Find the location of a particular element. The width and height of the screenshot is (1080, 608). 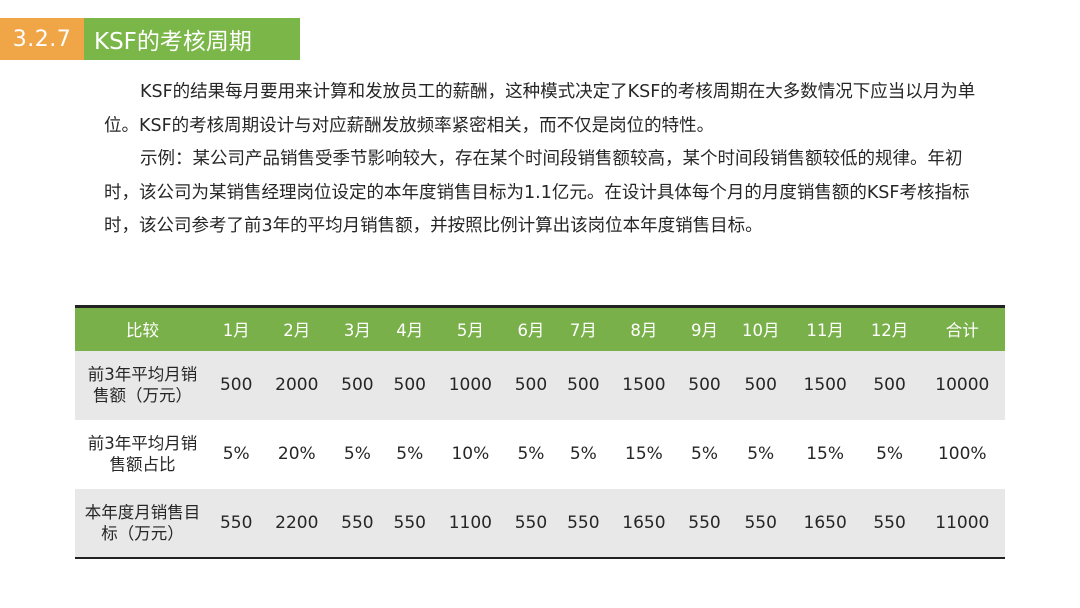

header-cell-total: 合计 is located at coordinates (962, 331).